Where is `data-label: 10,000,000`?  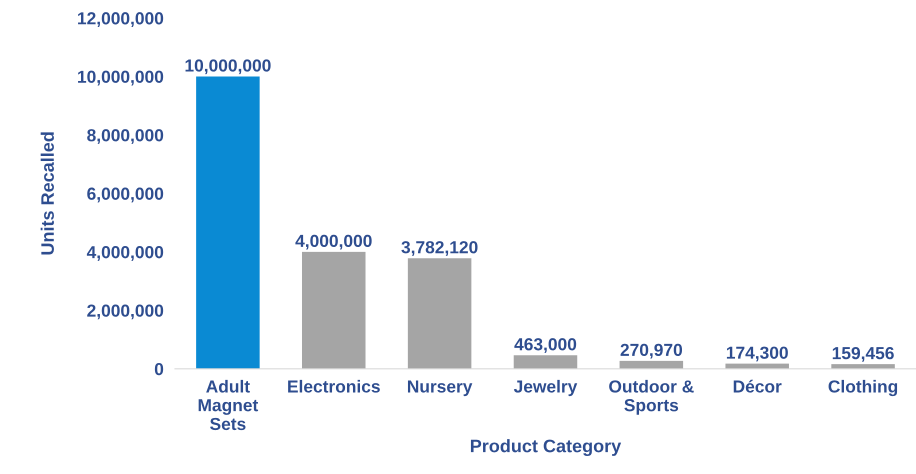
data-label: 10,000,000 is located at coordinates (228, 66).